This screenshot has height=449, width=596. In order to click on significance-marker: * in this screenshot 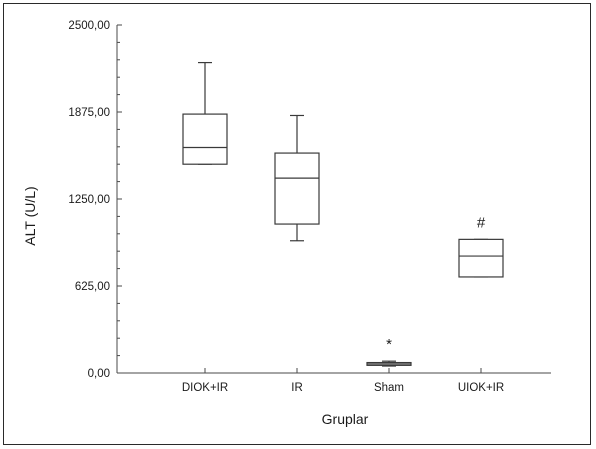, I will do `click(389, 344)`.